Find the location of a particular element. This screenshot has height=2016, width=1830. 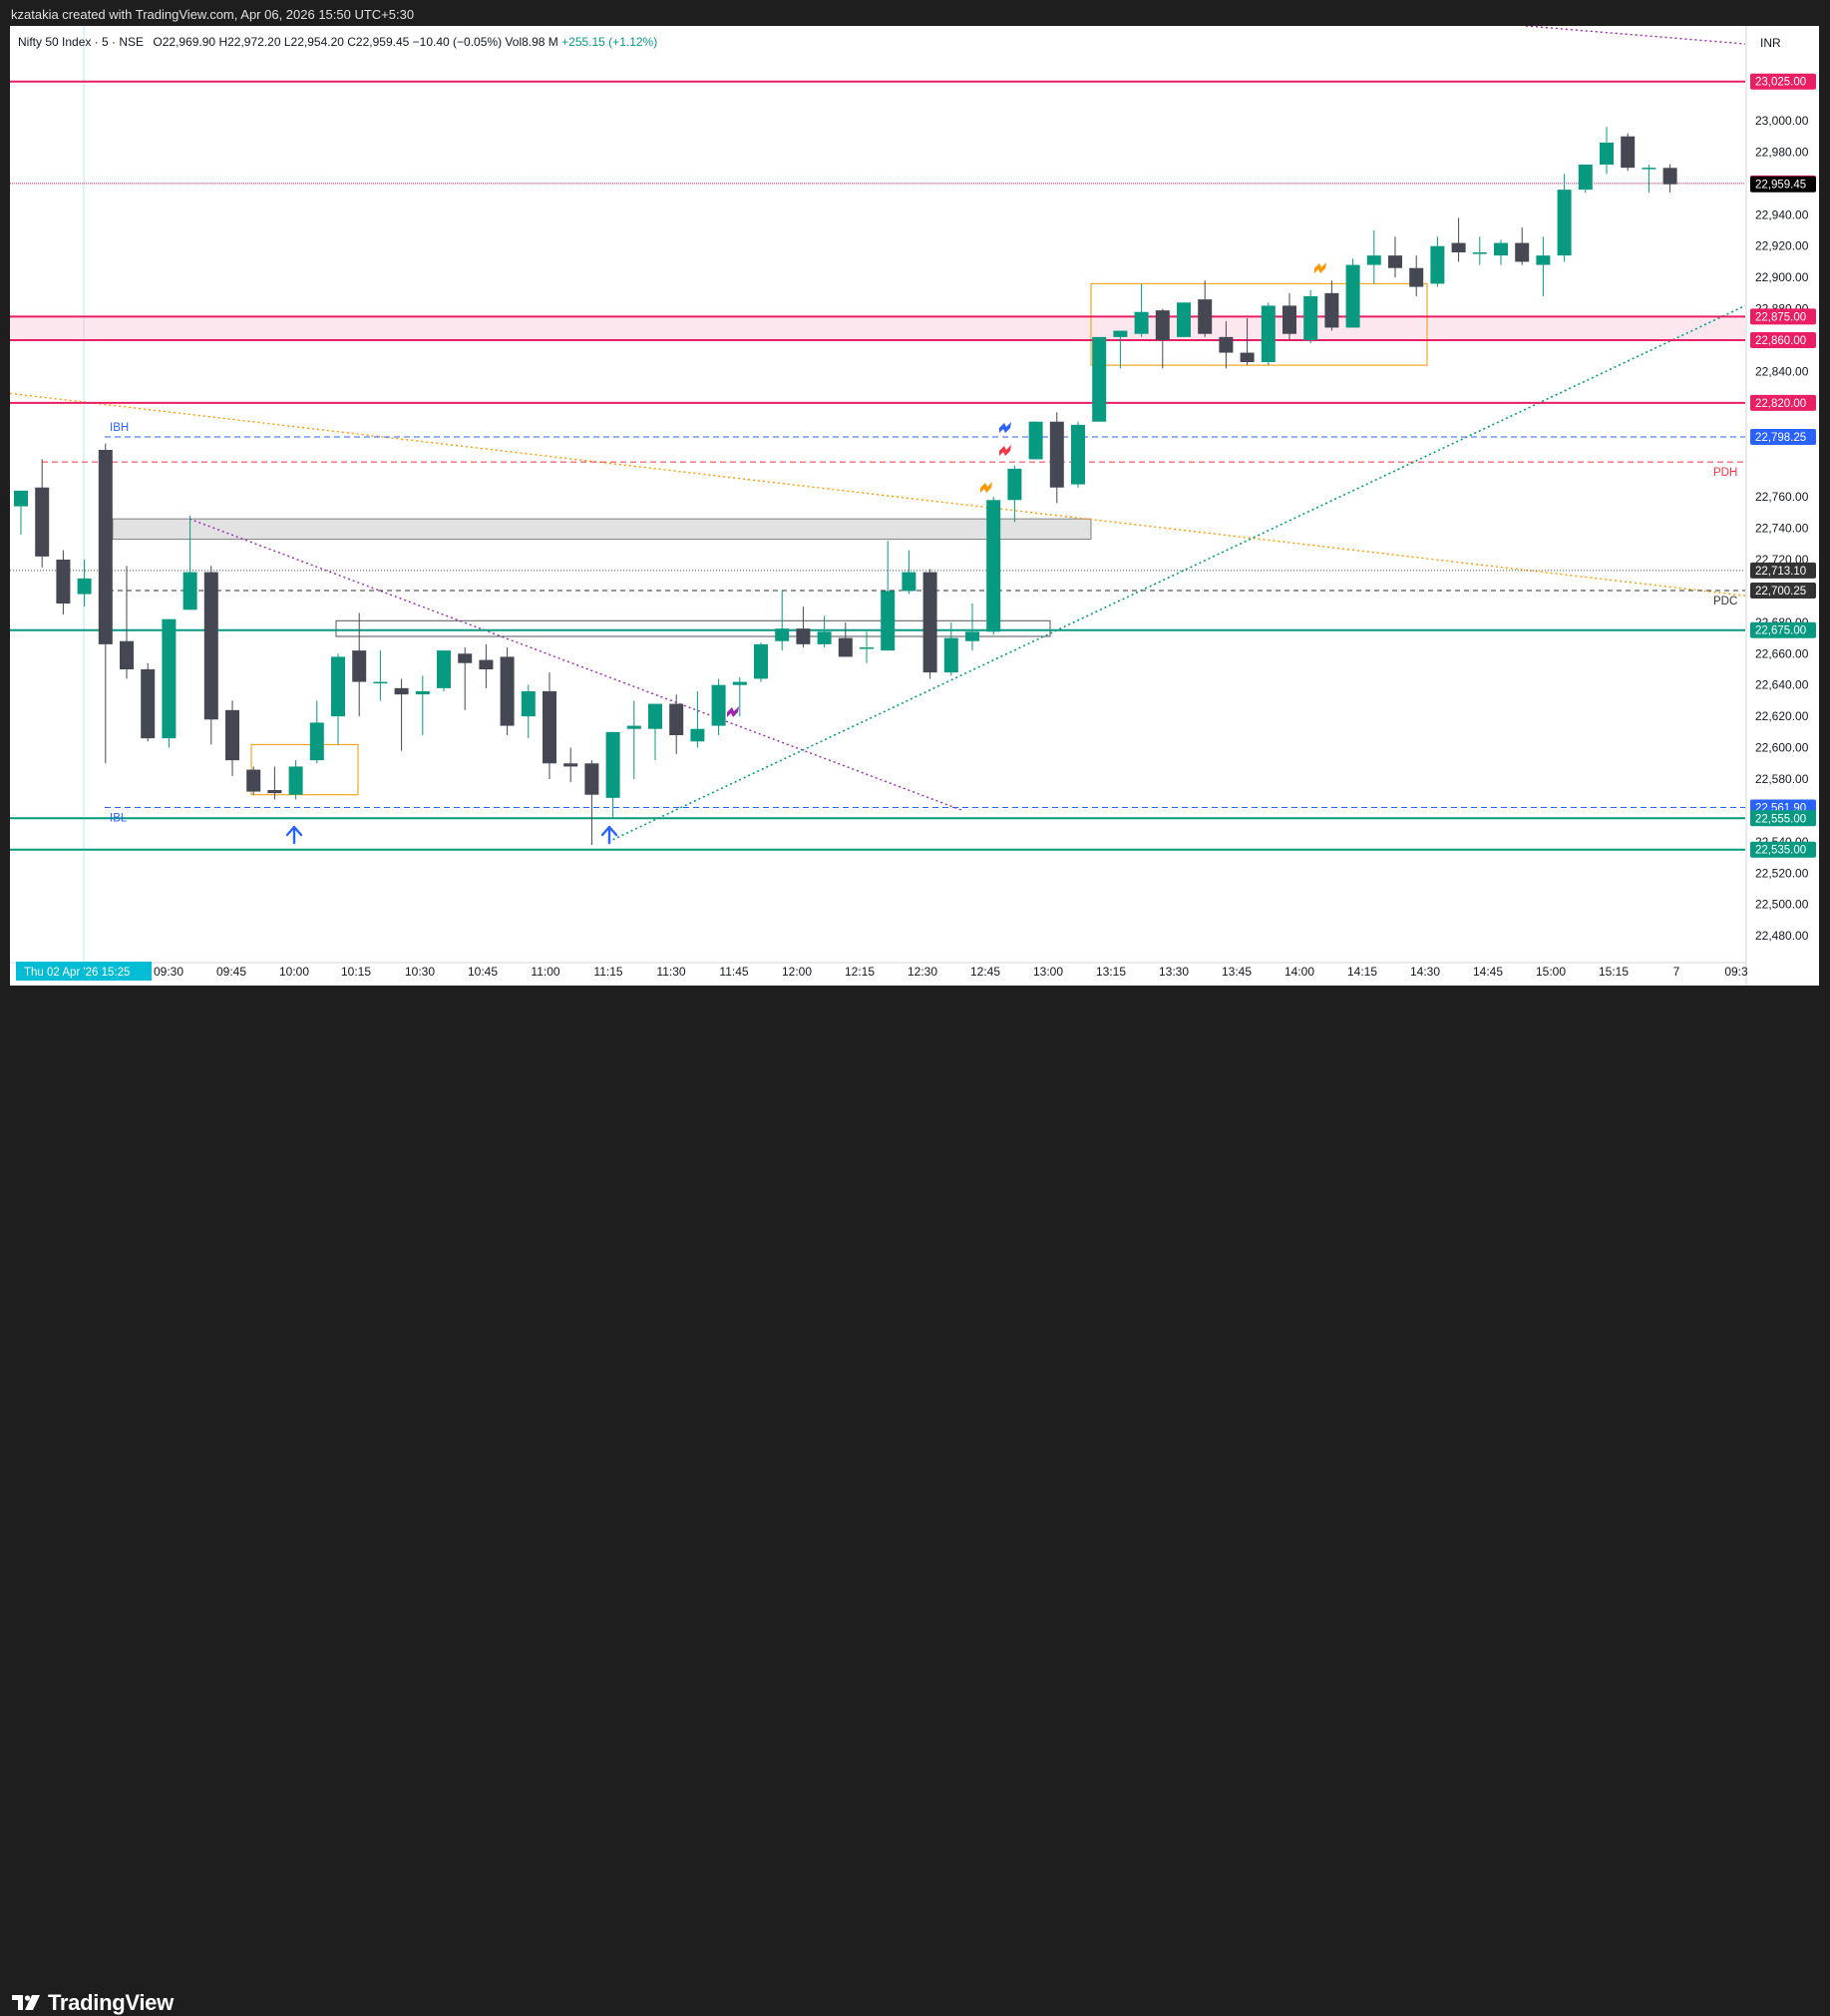

x-tick-label: 13:45 is located at coordinates (1237, 972).